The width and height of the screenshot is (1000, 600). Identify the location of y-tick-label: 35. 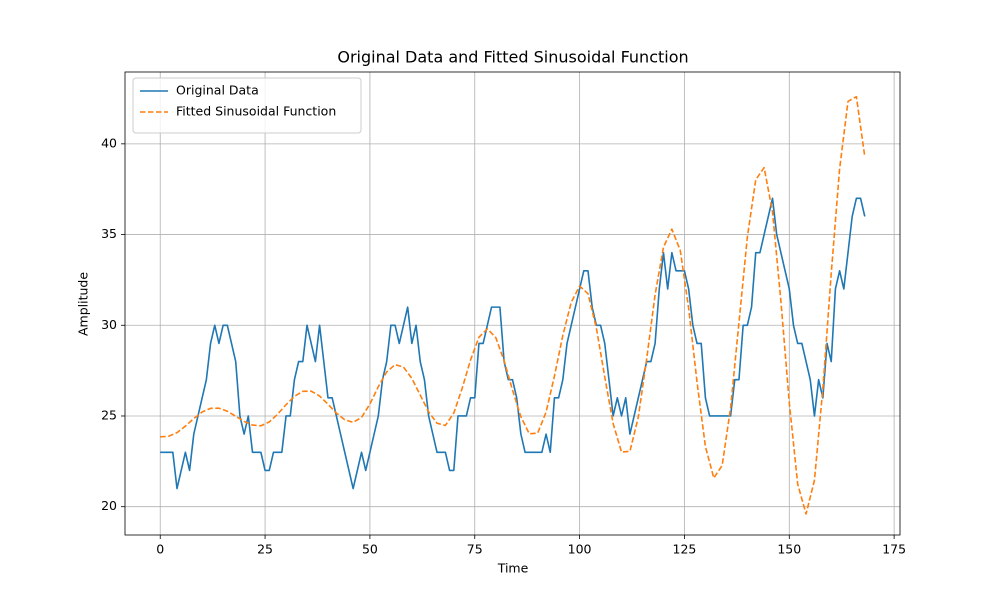
(109, 233).